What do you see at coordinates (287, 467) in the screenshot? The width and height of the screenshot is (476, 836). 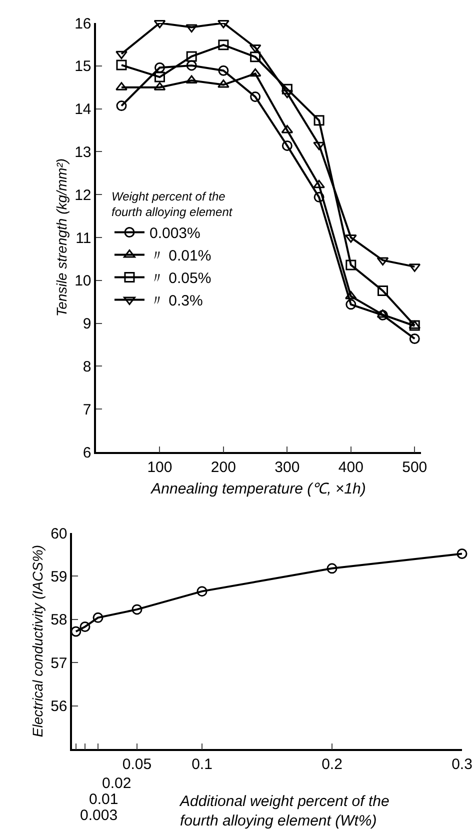 I see `x-tick-label: 300` at bounding box center [287, 467].